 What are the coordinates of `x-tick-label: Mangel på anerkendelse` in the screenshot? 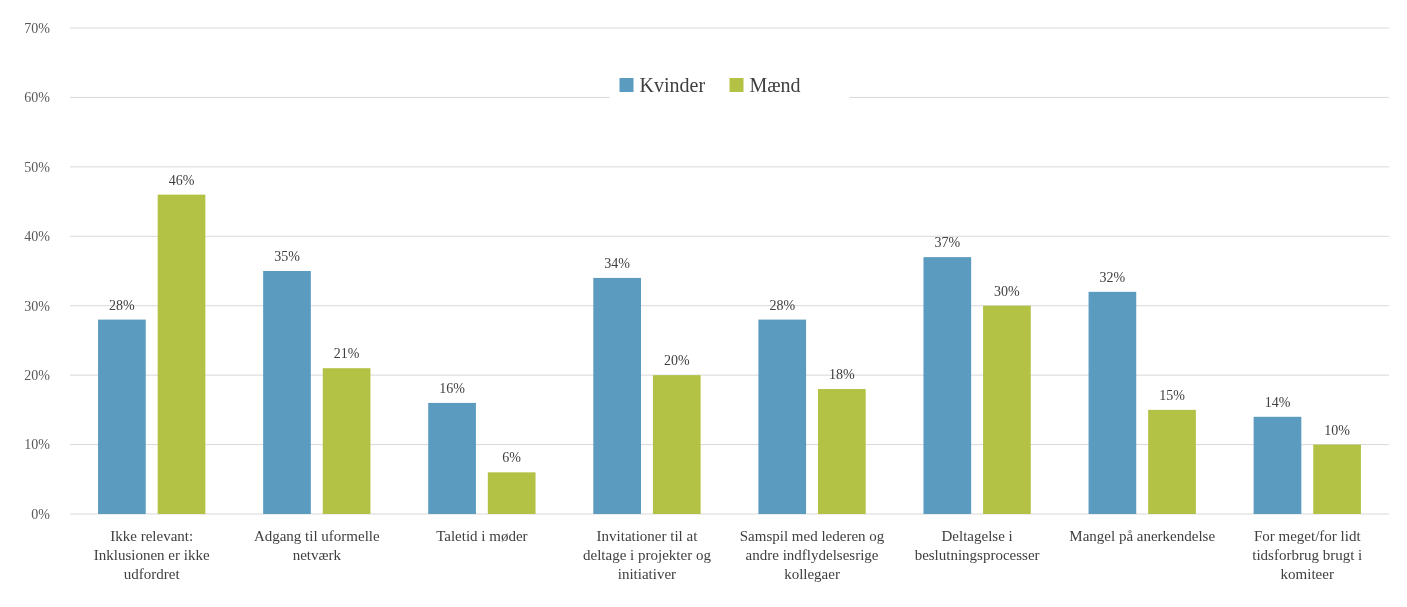 It's located at (1142, 536).